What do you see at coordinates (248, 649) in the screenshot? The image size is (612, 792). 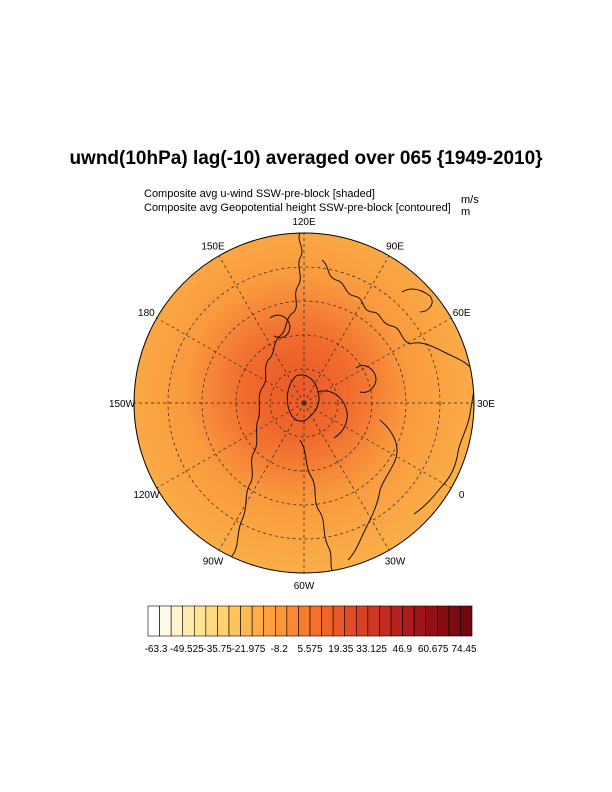 I see `colorbar-label: -21.975` at bounding box center [248, 649].